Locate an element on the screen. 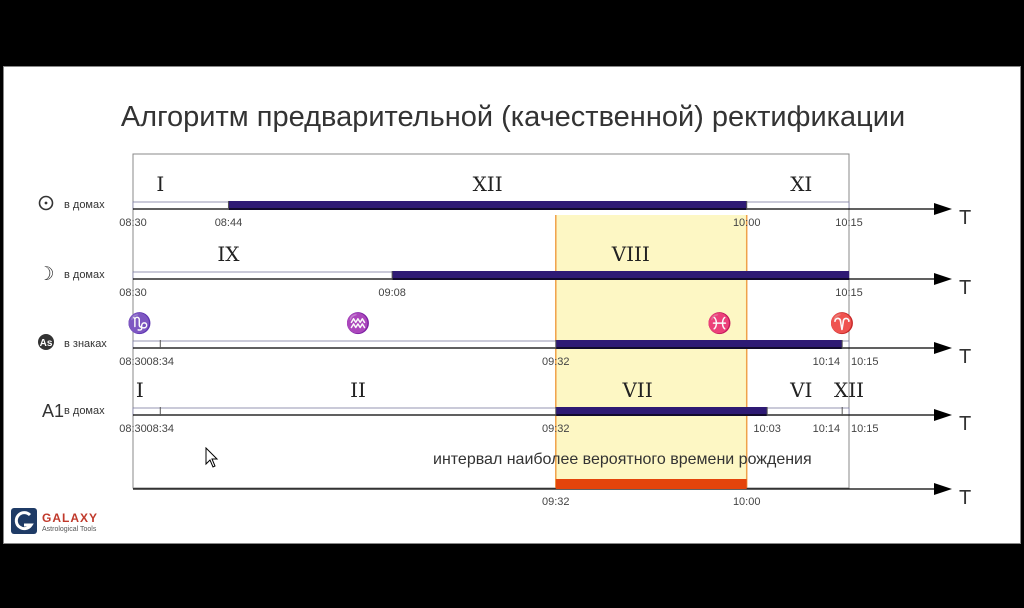 The image size is (1024, 608). row-4-segment-label: VI is located at coordinates (800, 390).